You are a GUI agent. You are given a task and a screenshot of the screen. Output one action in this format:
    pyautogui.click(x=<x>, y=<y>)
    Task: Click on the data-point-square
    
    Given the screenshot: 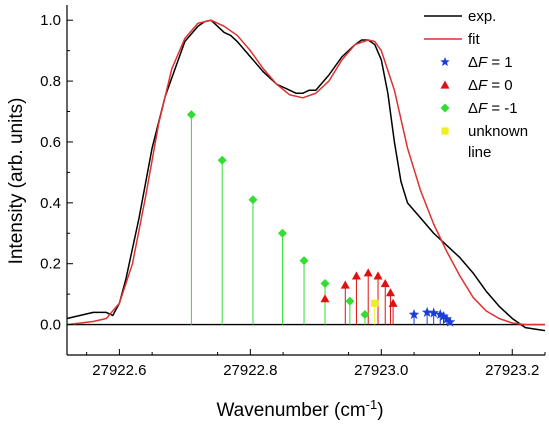 What is the action you would take?
    pyautogui.click(x=375, y=303)
    